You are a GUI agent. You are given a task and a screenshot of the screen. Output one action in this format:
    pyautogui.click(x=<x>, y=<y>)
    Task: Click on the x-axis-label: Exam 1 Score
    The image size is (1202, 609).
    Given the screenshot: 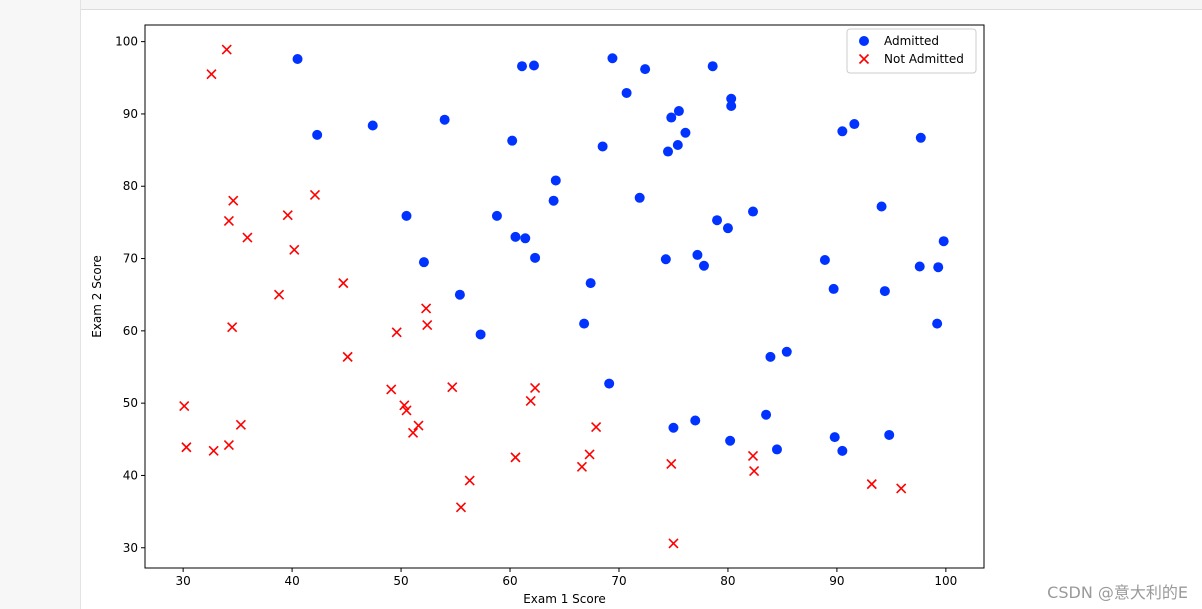 What is the action you would take?
    pyautogui.click(x=564, y=599)
    